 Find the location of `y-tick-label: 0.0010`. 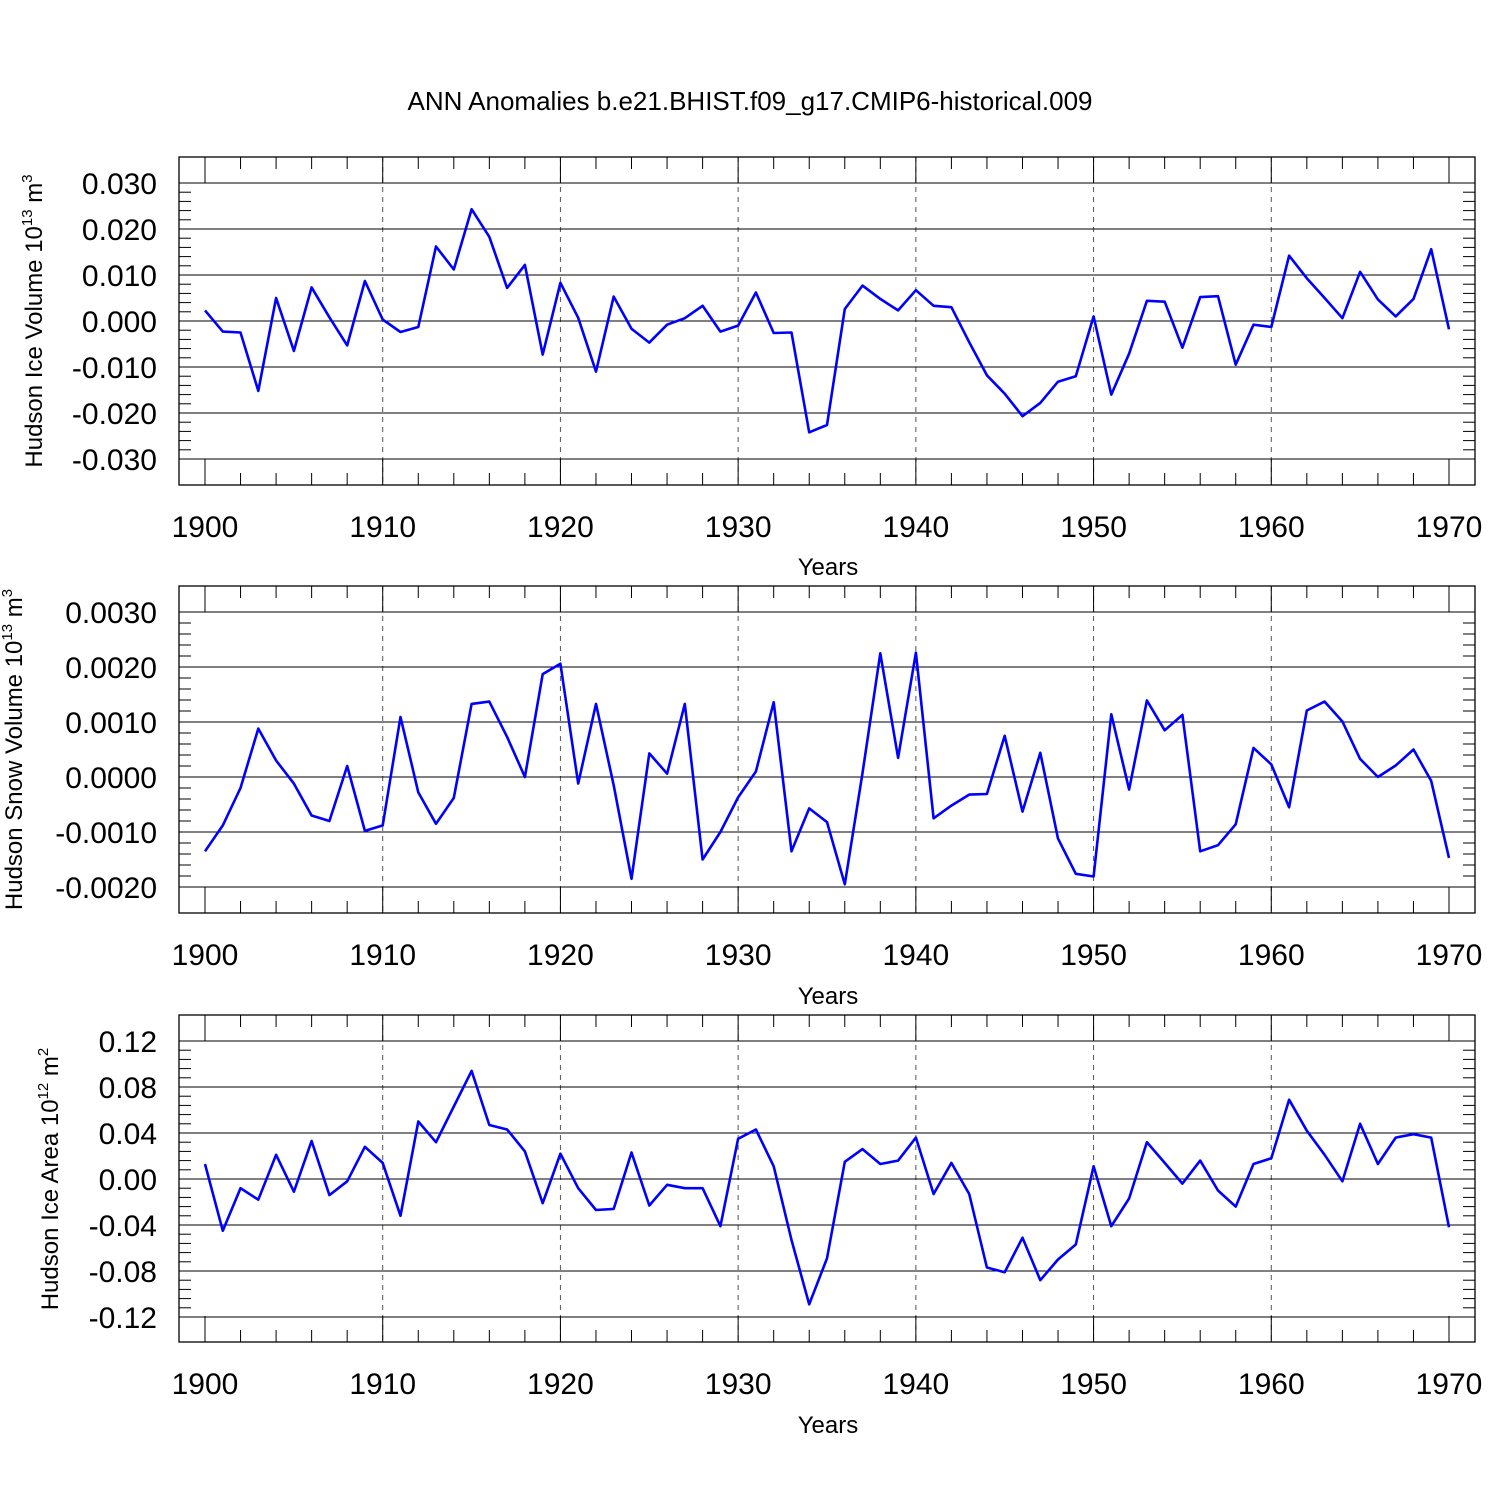

y-tick-label: 0.0010 is located at coordinates (111, 723).